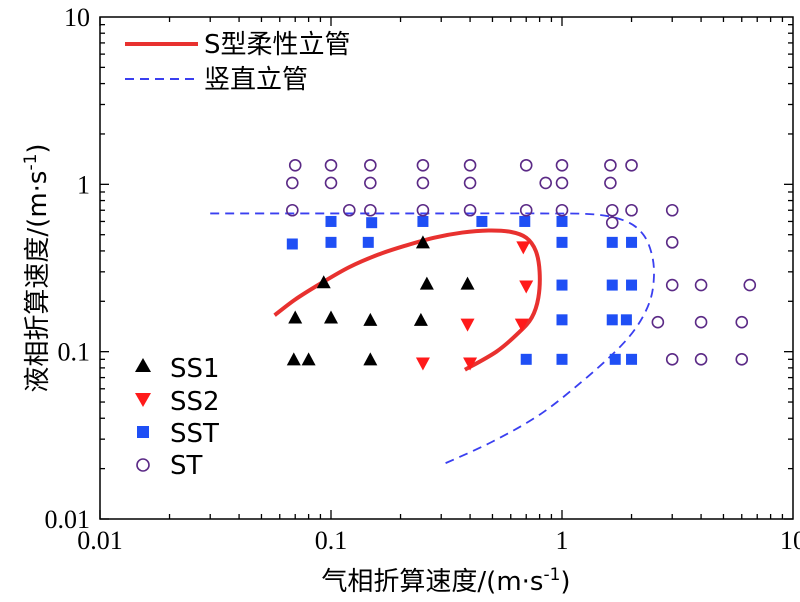 The height and width of the screenshot is (602, 800). I want to click on x-axis-title-close: ), so click(565, 582).